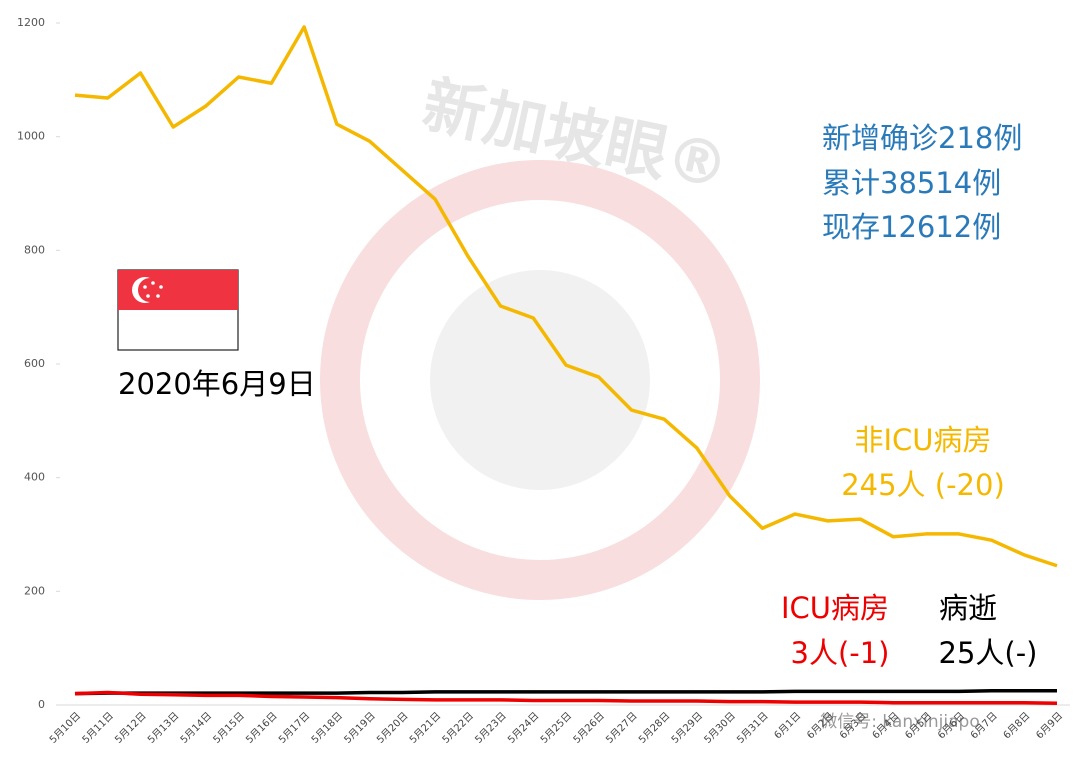 This screenshot has height=776, width=1080. What do you see at coordinates (458, 728) in the screenshot?
I see `x-tick-label: 5月22日` at bounding box center [458, 728].